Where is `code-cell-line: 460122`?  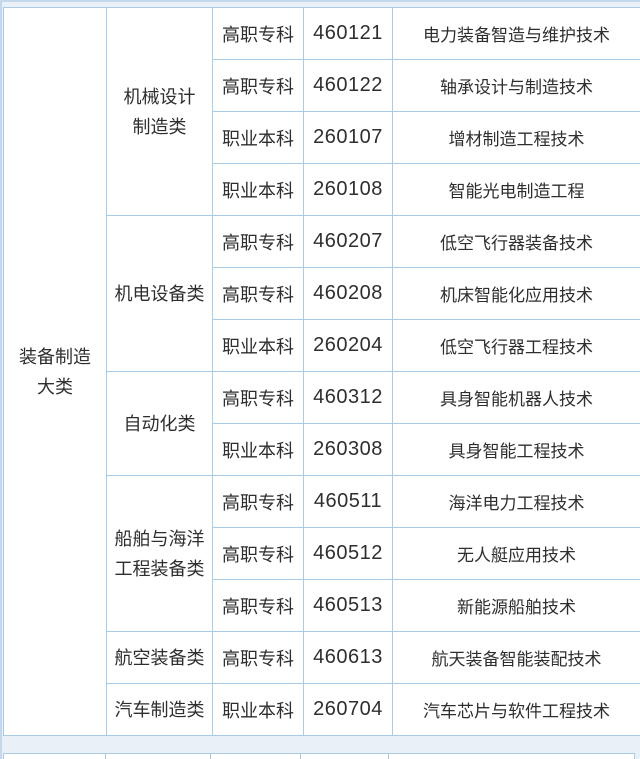 code-cell-line: 460122 is located at coordinates (348, 85).